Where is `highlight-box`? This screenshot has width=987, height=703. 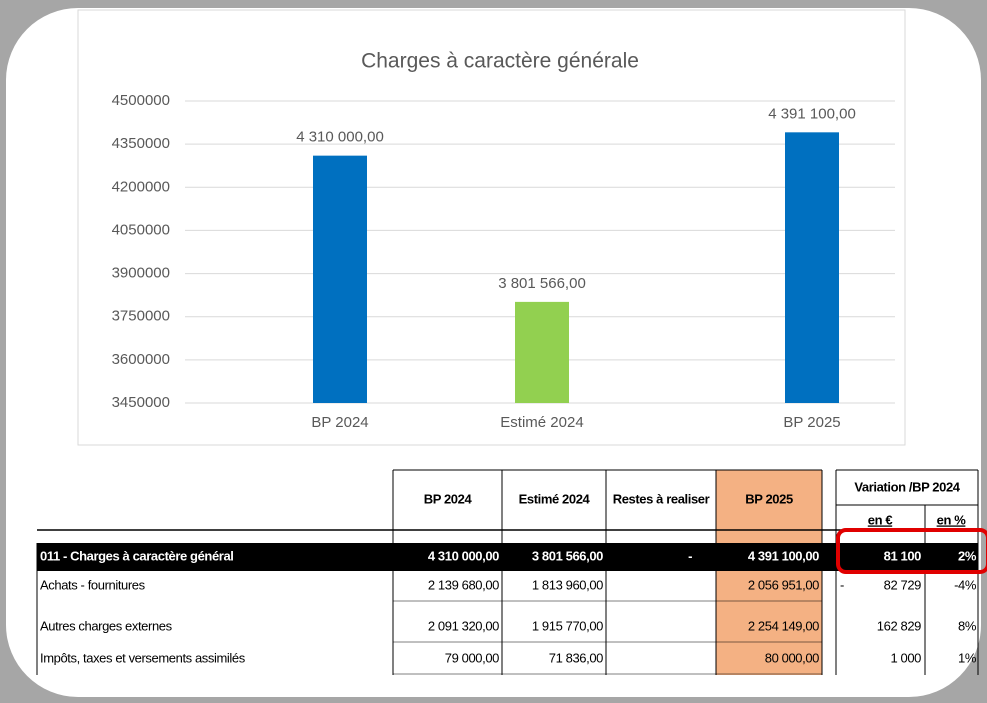
highlight-box is located at coordinates (911, 551).